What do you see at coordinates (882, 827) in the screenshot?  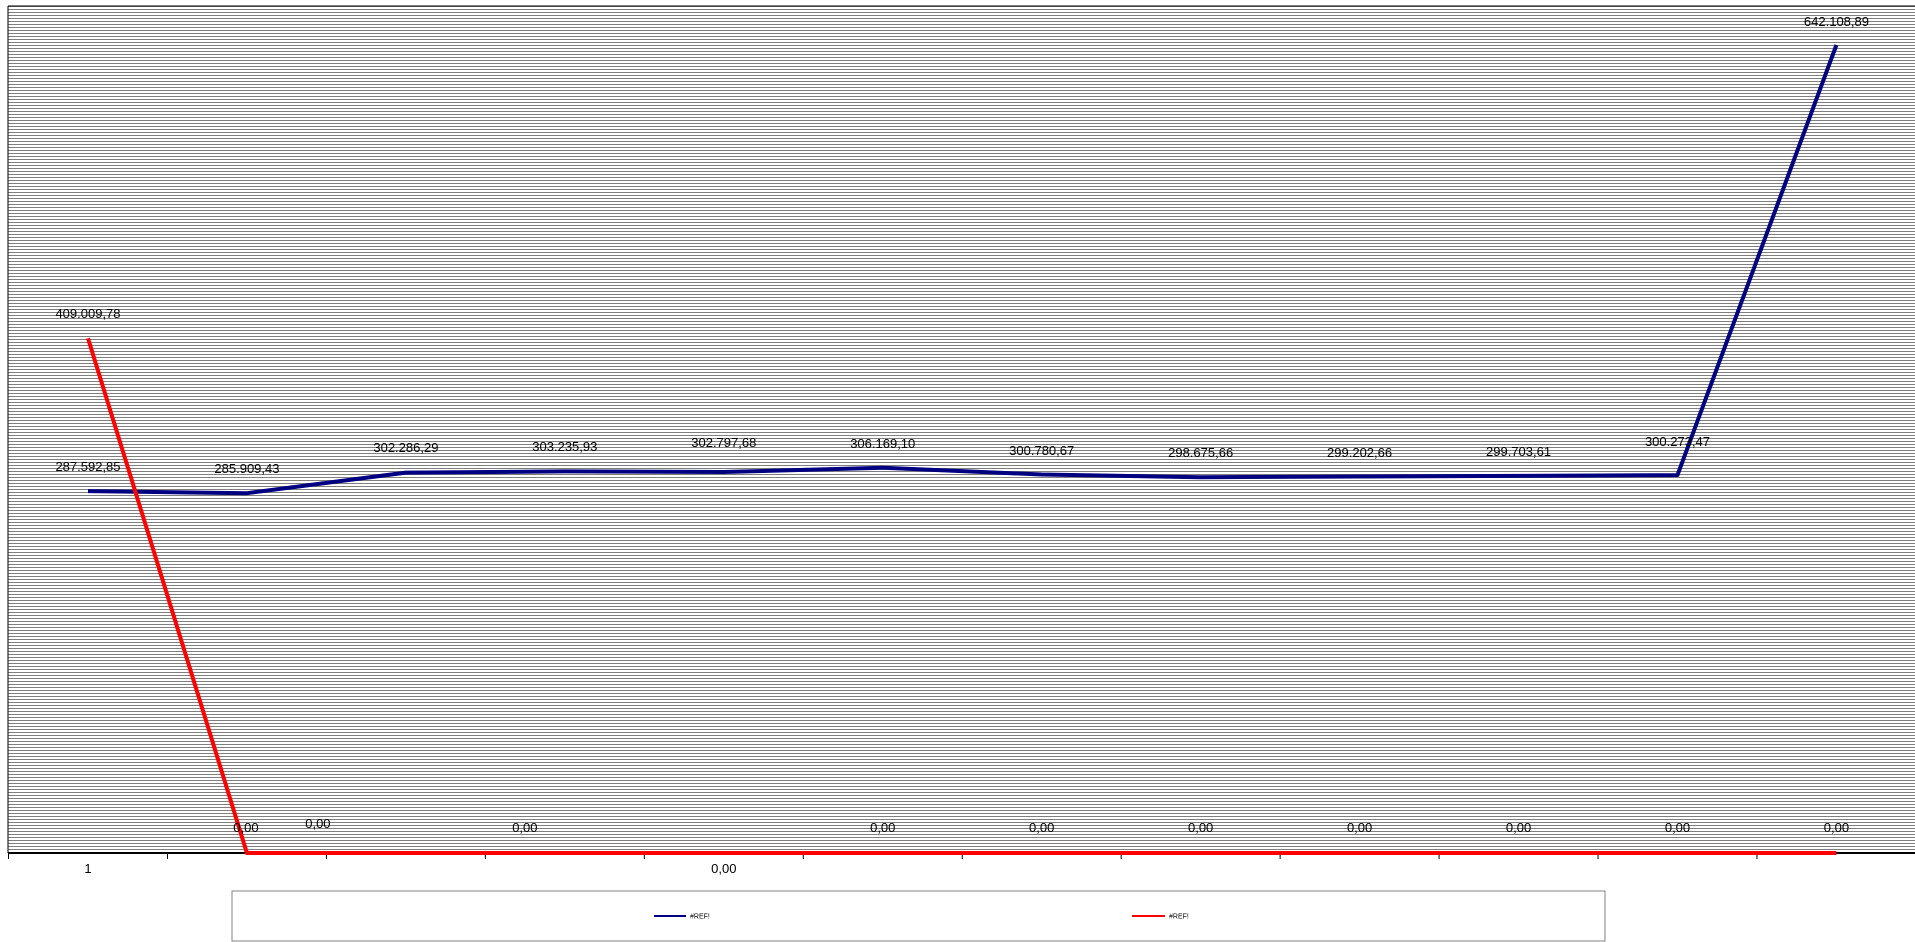 I see `data-label-s2-5: 0,00` at bounding box center [882, 827].